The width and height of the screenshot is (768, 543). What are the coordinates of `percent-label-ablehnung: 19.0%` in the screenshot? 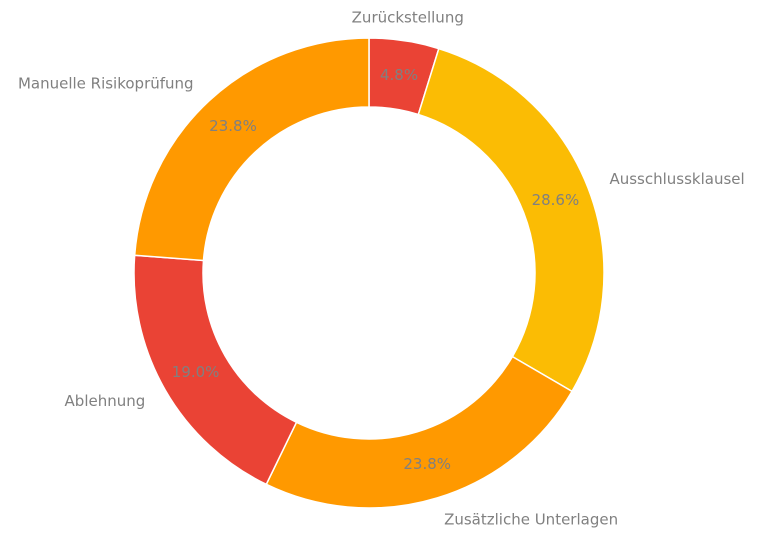 It's located at (196, 372).